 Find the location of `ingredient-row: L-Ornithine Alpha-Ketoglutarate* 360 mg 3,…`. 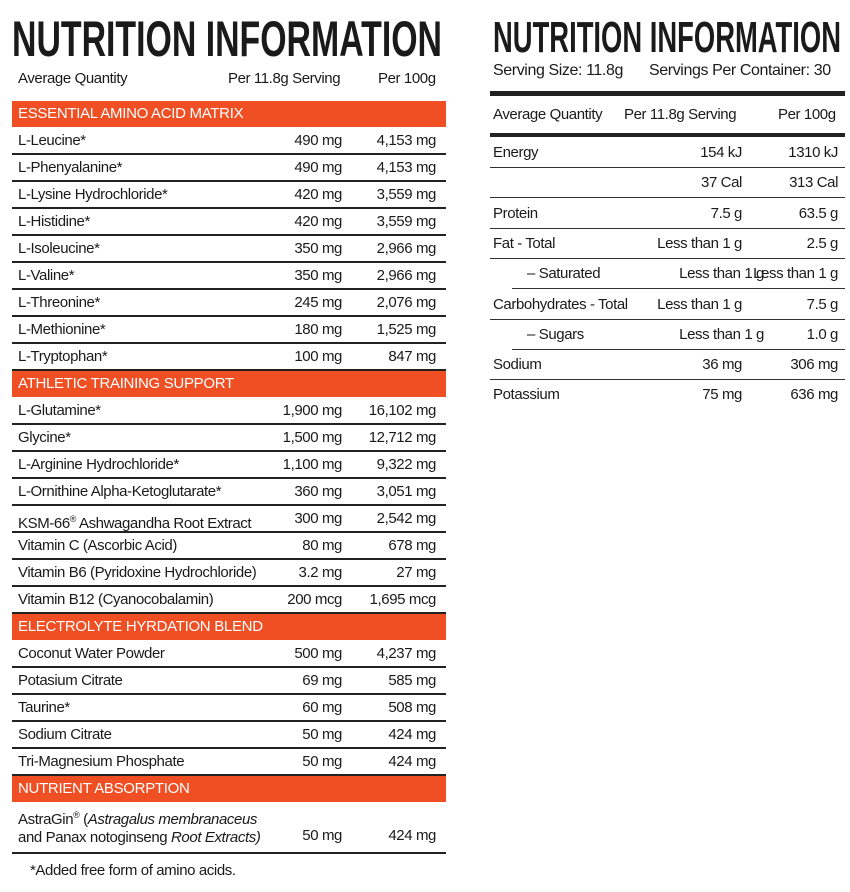

ingredient-row: L-Ornithine Alpha-Ketoglutarate* 360 mg 3,… is located at coordinates (229, 492).